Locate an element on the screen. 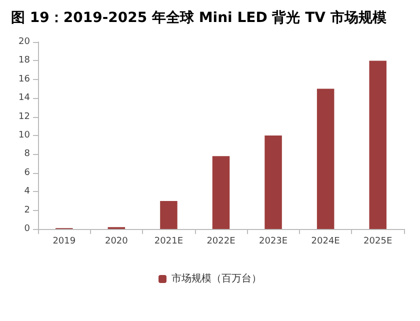 This screenshot has height=321, width=420. y-tick-label: 10 is located at coordinates (24, 135).